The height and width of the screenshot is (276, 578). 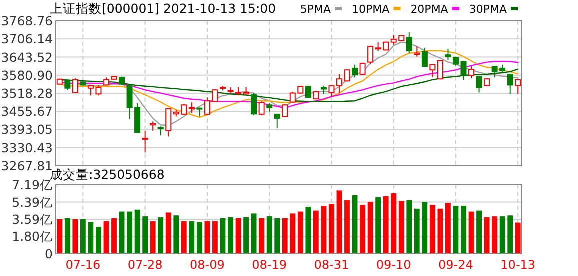 What do you see at coordinates (429, 9) in the screenshot?
I see `legend-label: 20PMA` at bounding box center [429, 9].